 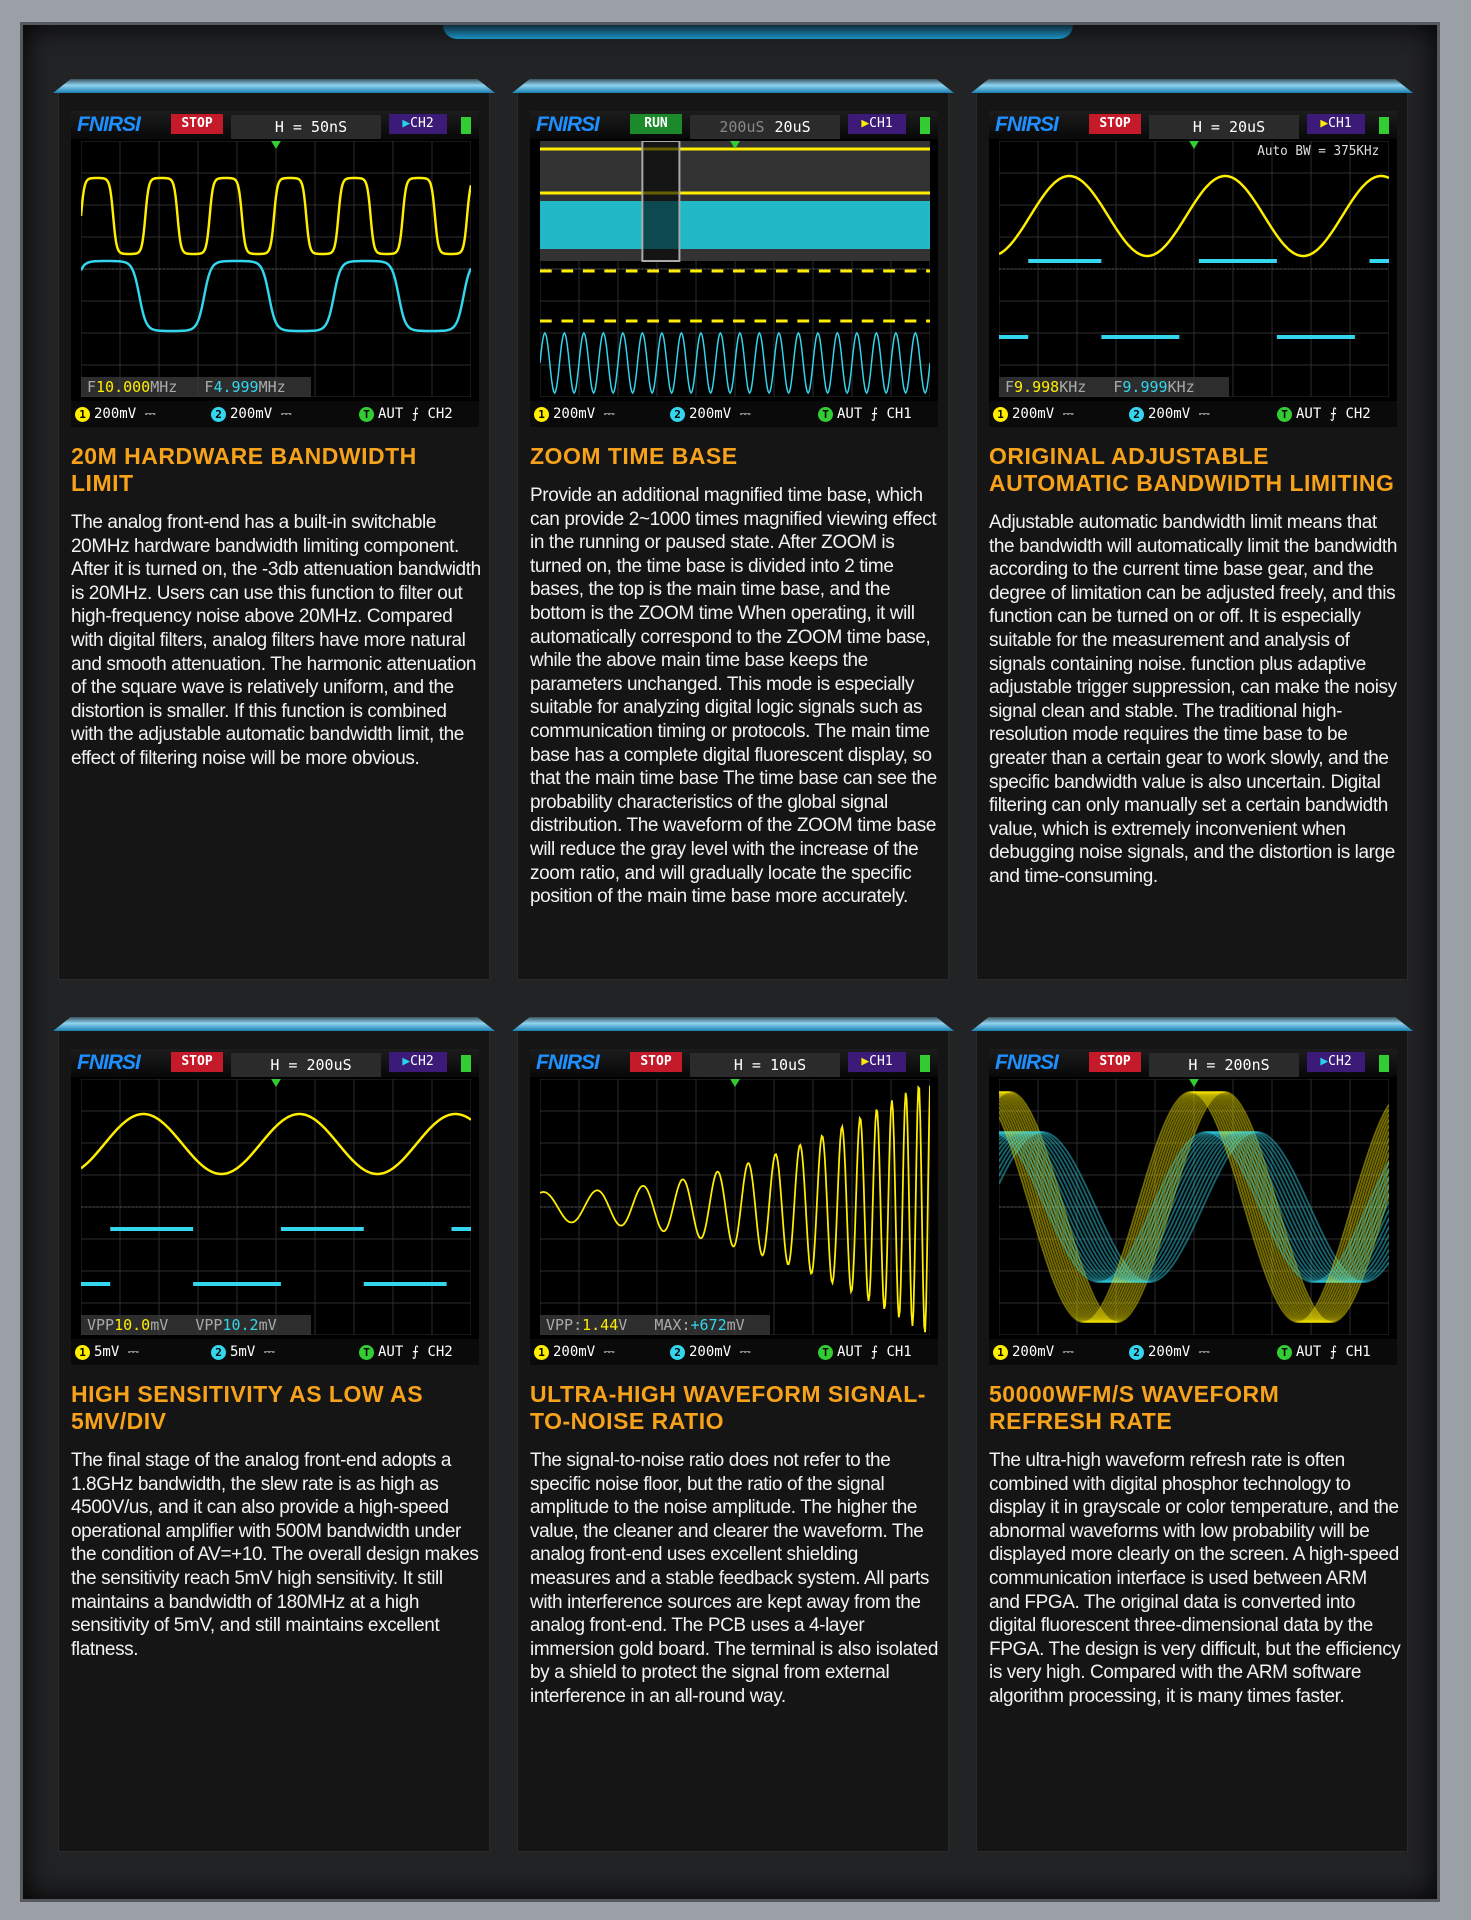 I want to click on feature-title: 20M hardware bandwidth limit, so click(x=244, y=469).